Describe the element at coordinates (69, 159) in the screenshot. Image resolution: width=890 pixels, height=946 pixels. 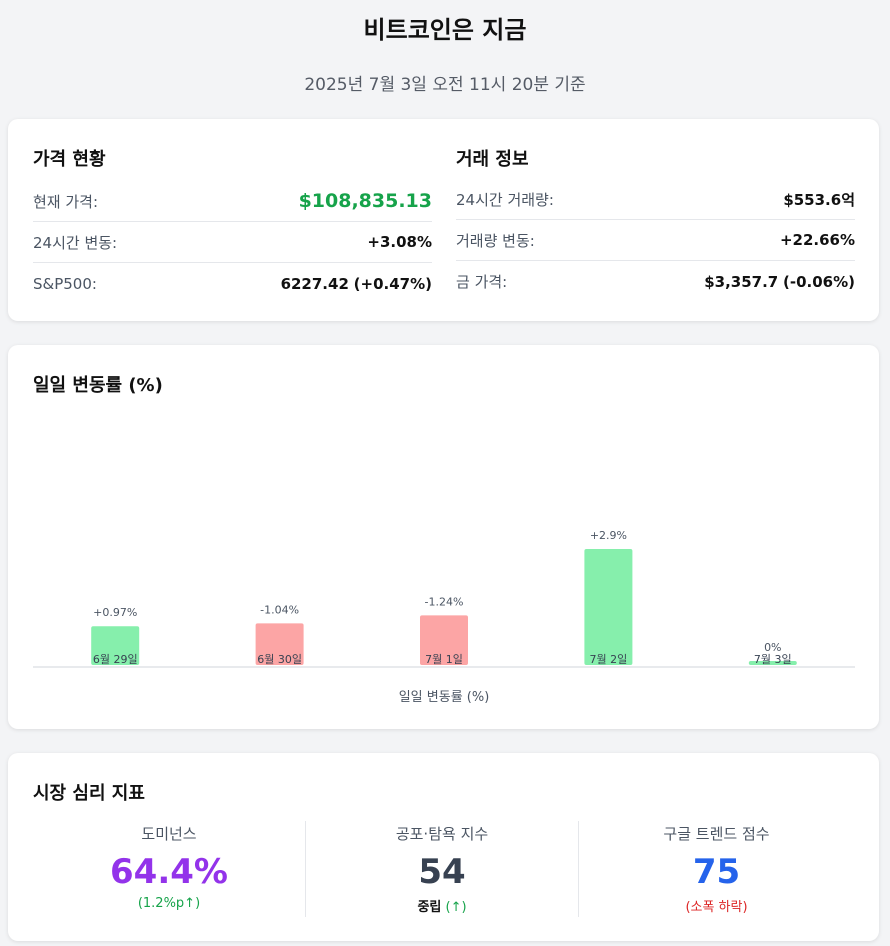
I see `price-status-title: 가격 현황` at that location.